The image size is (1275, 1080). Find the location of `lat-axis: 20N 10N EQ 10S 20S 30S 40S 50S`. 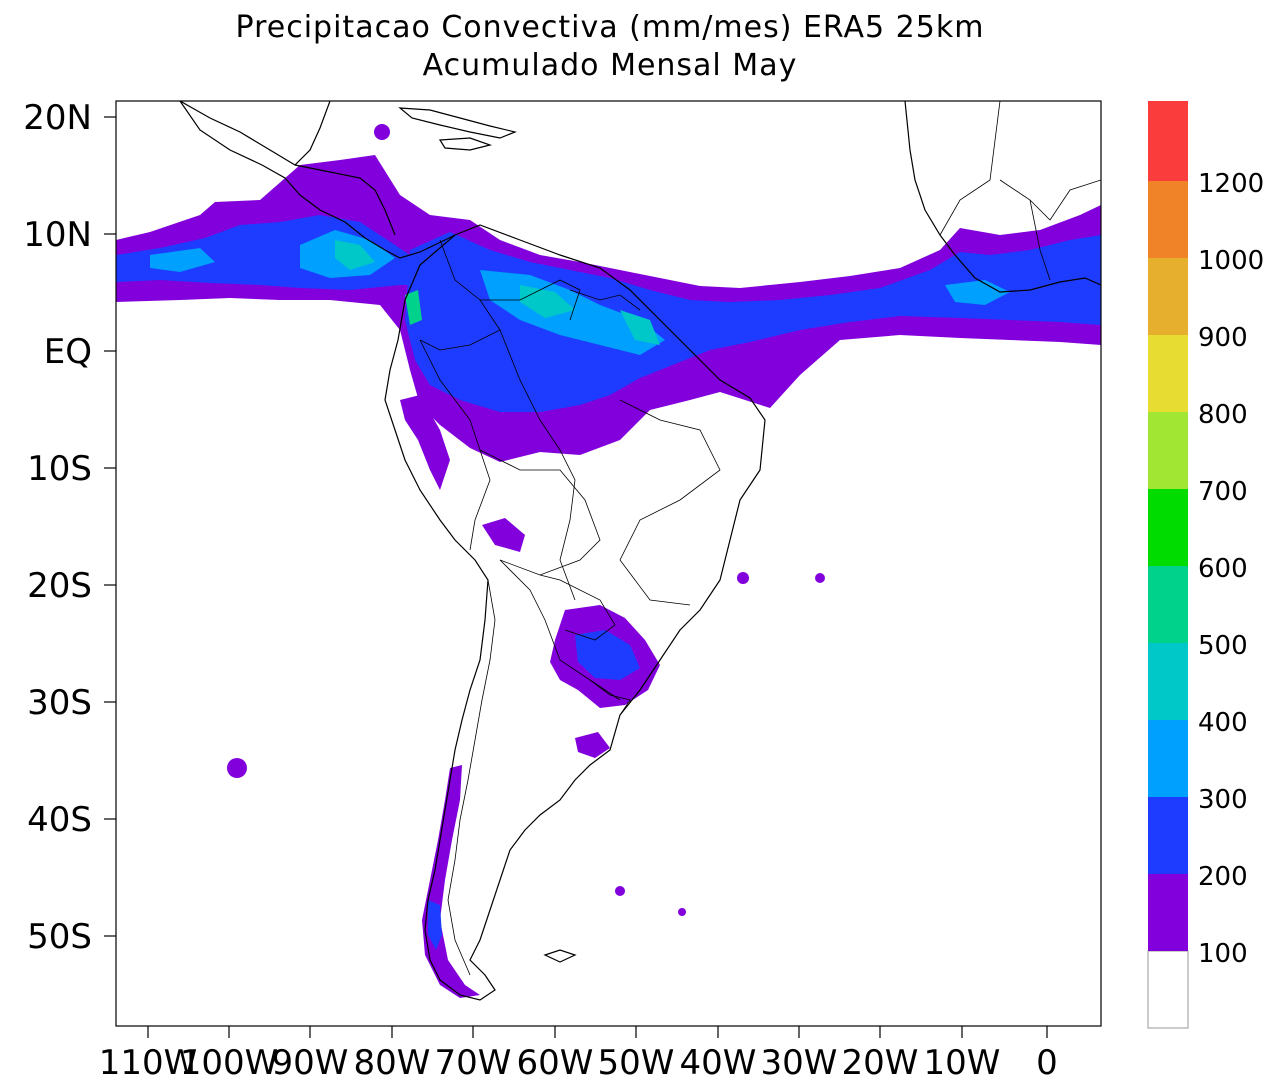

lat-axis: 20N 10N EQ 10S 20S 30S 40S 50S is located at coordinates (69, 527).